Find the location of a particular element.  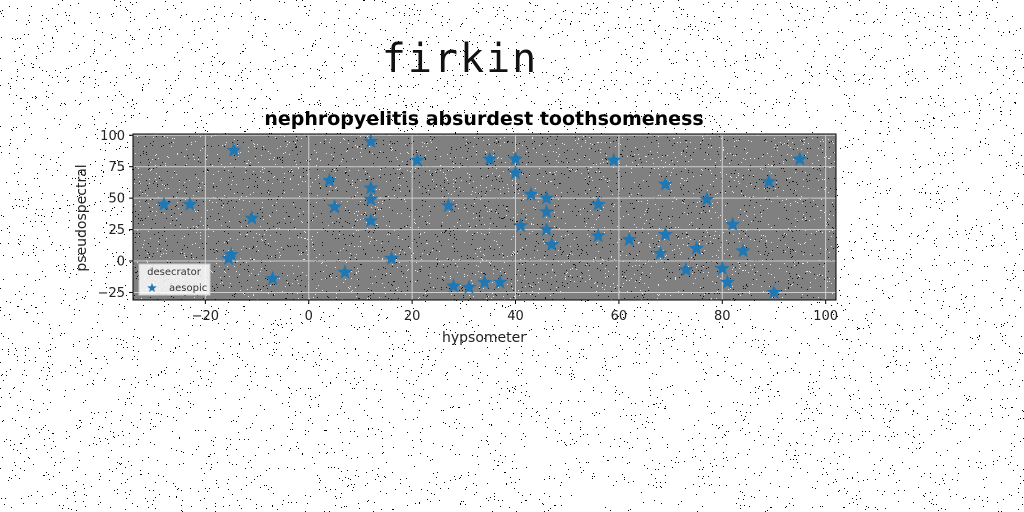

legend-entry-label: aesopic is located at coordinates (188, 288).